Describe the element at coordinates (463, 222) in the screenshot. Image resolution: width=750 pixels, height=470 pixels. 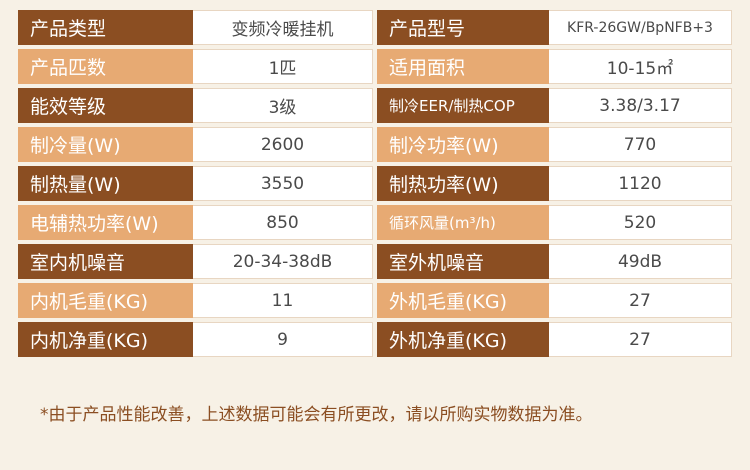
I see `spec-label: 循环风量(m³/h)` at that location.